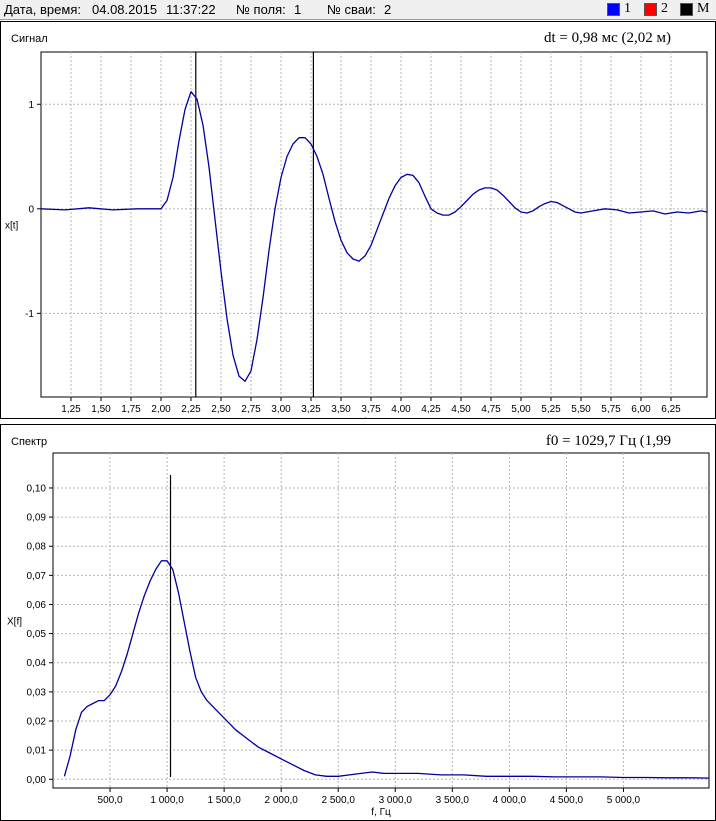  I want to click on x-tick-label: 5 000,0, so click(624, 800).